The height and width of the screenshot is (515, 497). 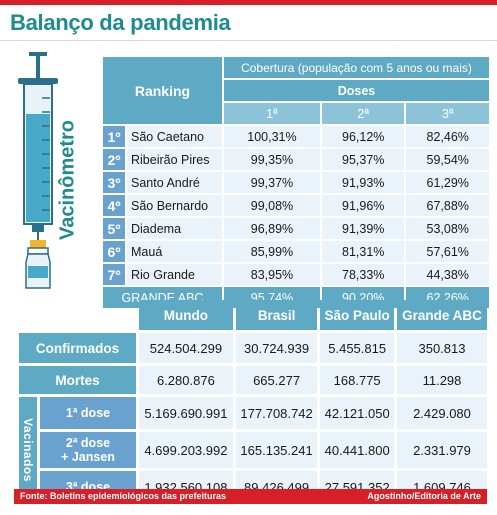 I want to click on rank-number: 4º, so click(x=114, y=205).